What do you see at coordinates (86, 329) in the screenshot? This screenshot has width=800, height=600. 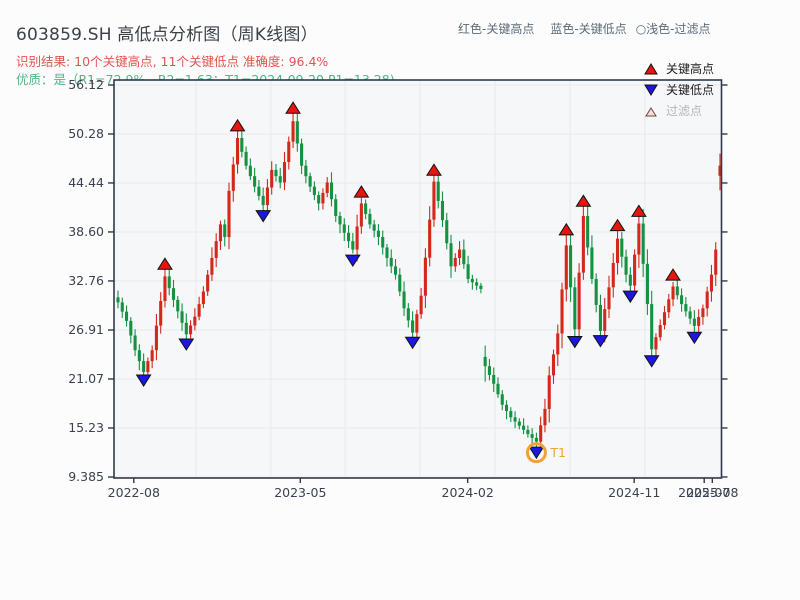 I see `y-tick-label: 26.91` at bounding box center [86, 329].